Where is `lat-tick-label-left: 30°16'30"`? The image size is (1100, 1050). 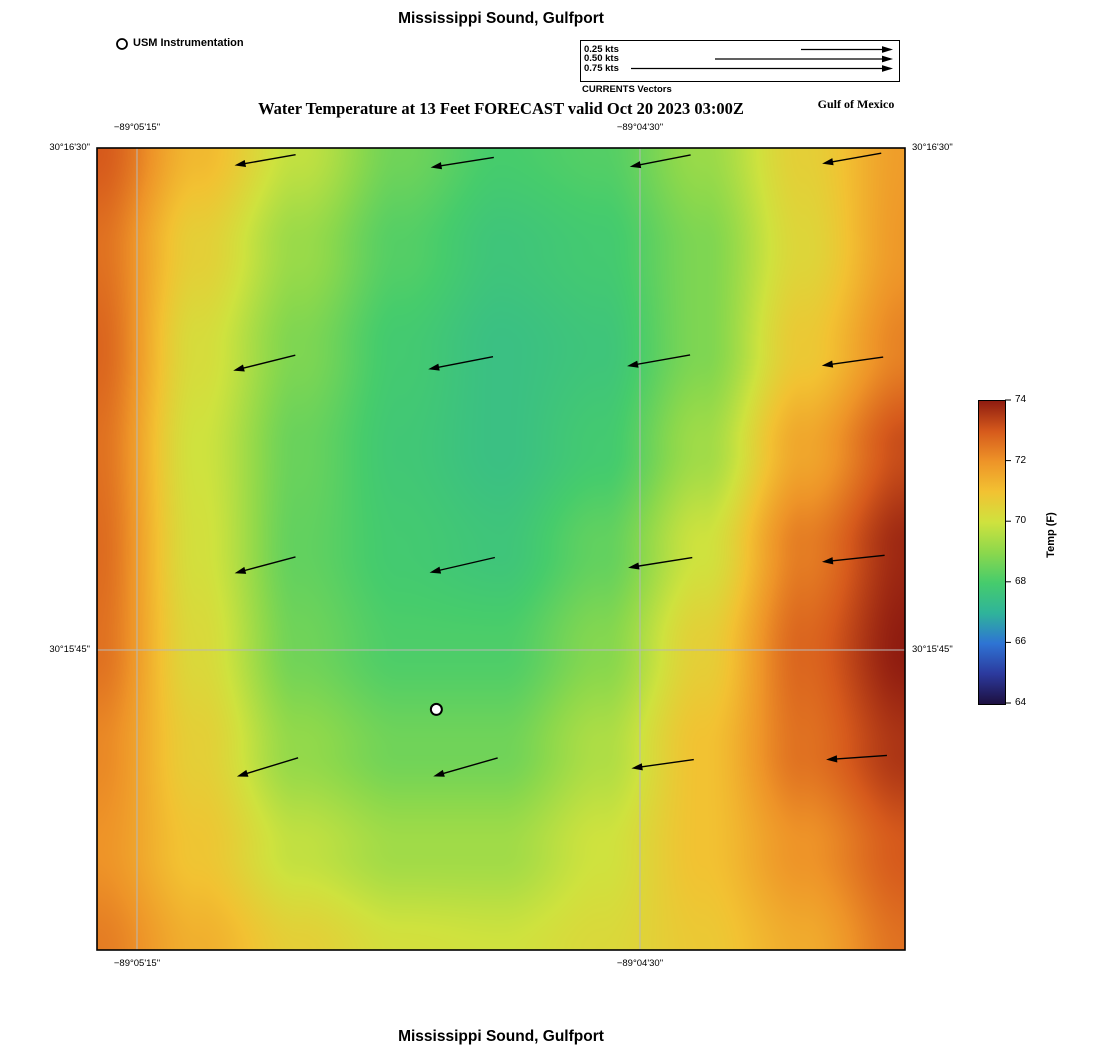
lat-tick-label-left: 30°16'30" is located at coordinates (69, 147).